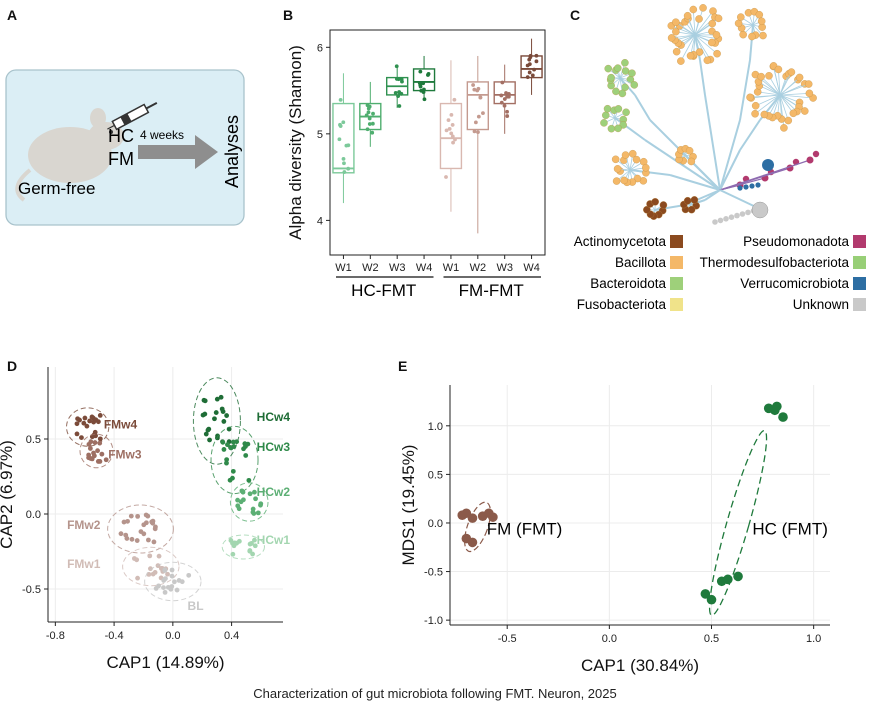 The height and width of the screenshot is (709, 870). Describe the element at coordinates (33, 440) in the screenshot. I see `y-tick-label: 0.5` at that location.